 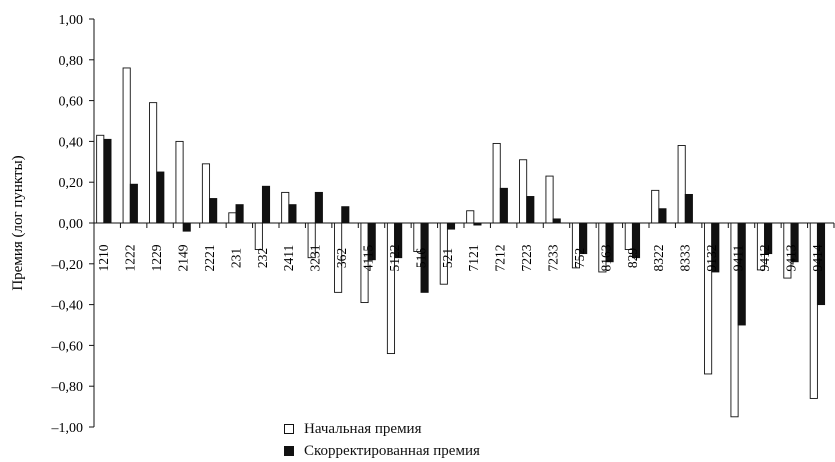 I want to click on legend-item-adjusted: Скорректированная премия, so click(x=382, y=451).